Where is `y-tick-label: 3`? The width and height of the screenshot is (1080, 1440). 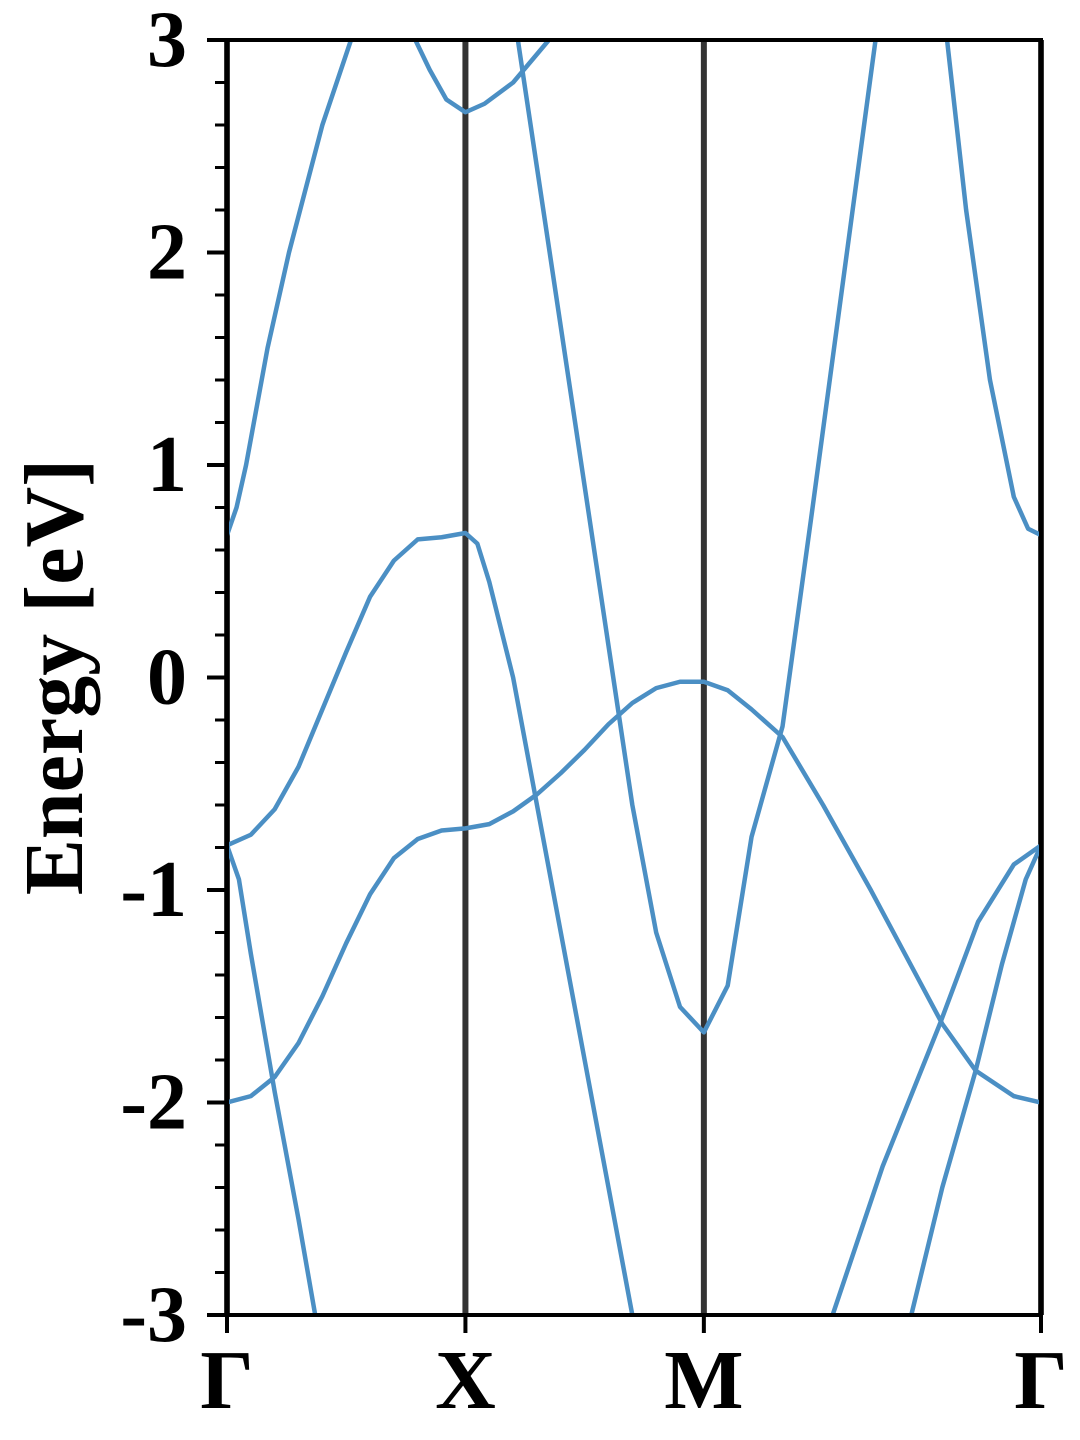
y-tick-label: 3 is located at coordinates (167, 42).